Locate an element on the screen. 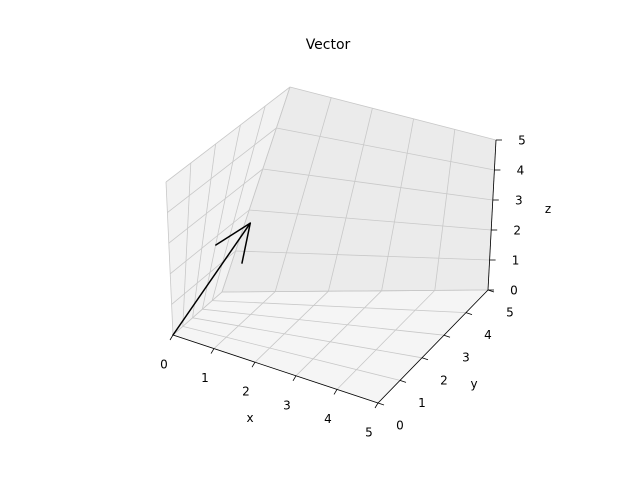 The height and width of the screenshot is (480, 640). x-axis-line is located at coordinates (275, 369).